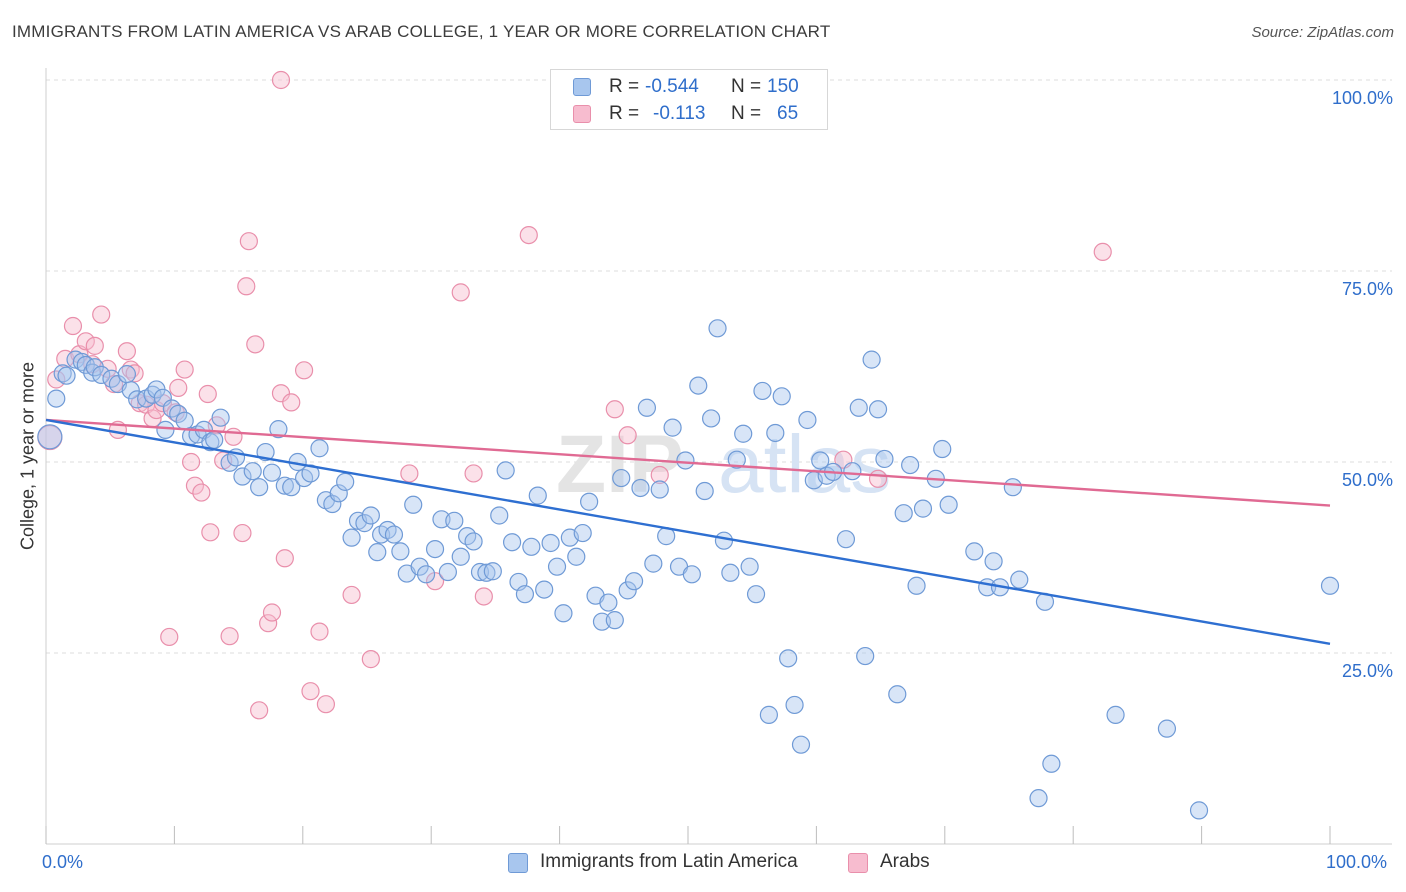  What do you see at coordinates (1357, 862) in the screenshot?
I see `x-tick-max: 100.0%` at bounding box center [1357, 862].